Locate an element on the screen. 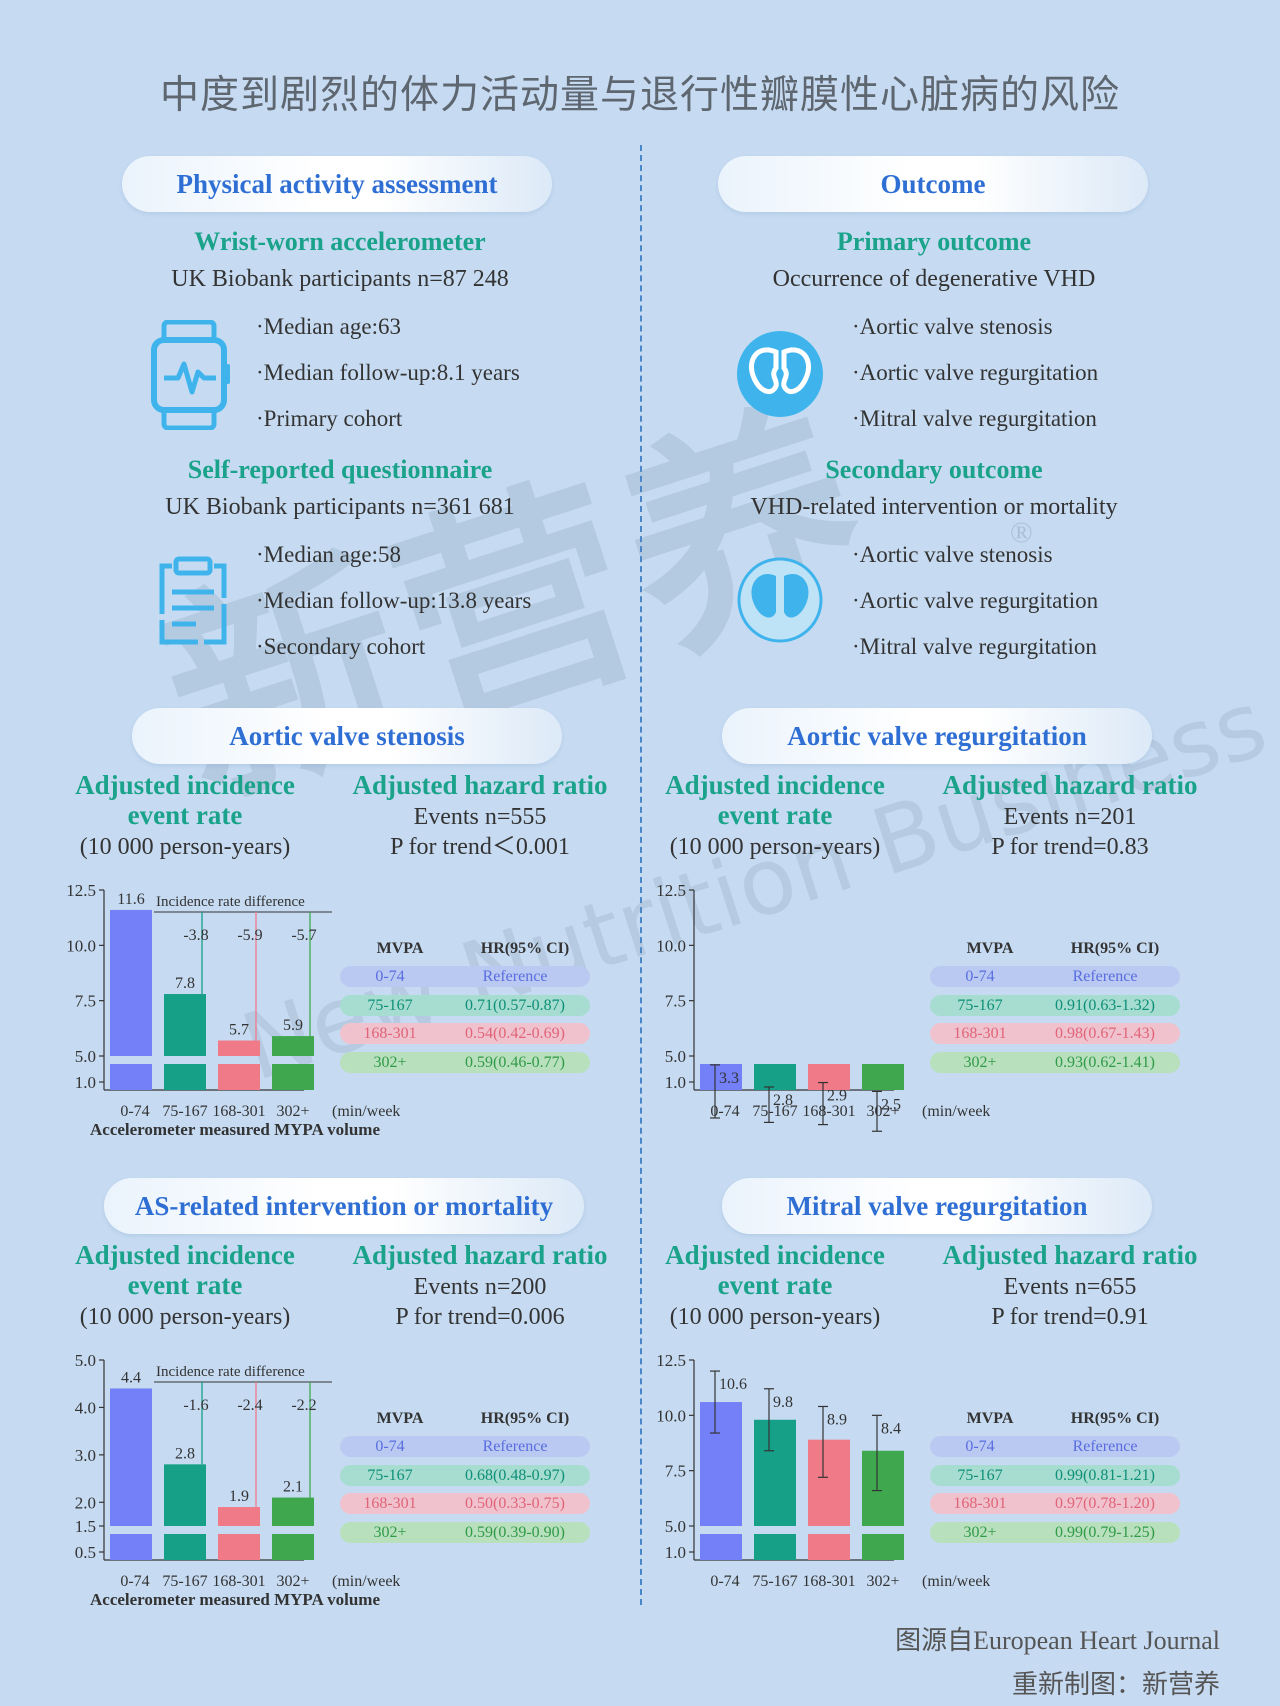 The image size is (1280, 1706). hr-row: 302+ 0.59(0.39-0.90) is located at coordinates (465, 1532).